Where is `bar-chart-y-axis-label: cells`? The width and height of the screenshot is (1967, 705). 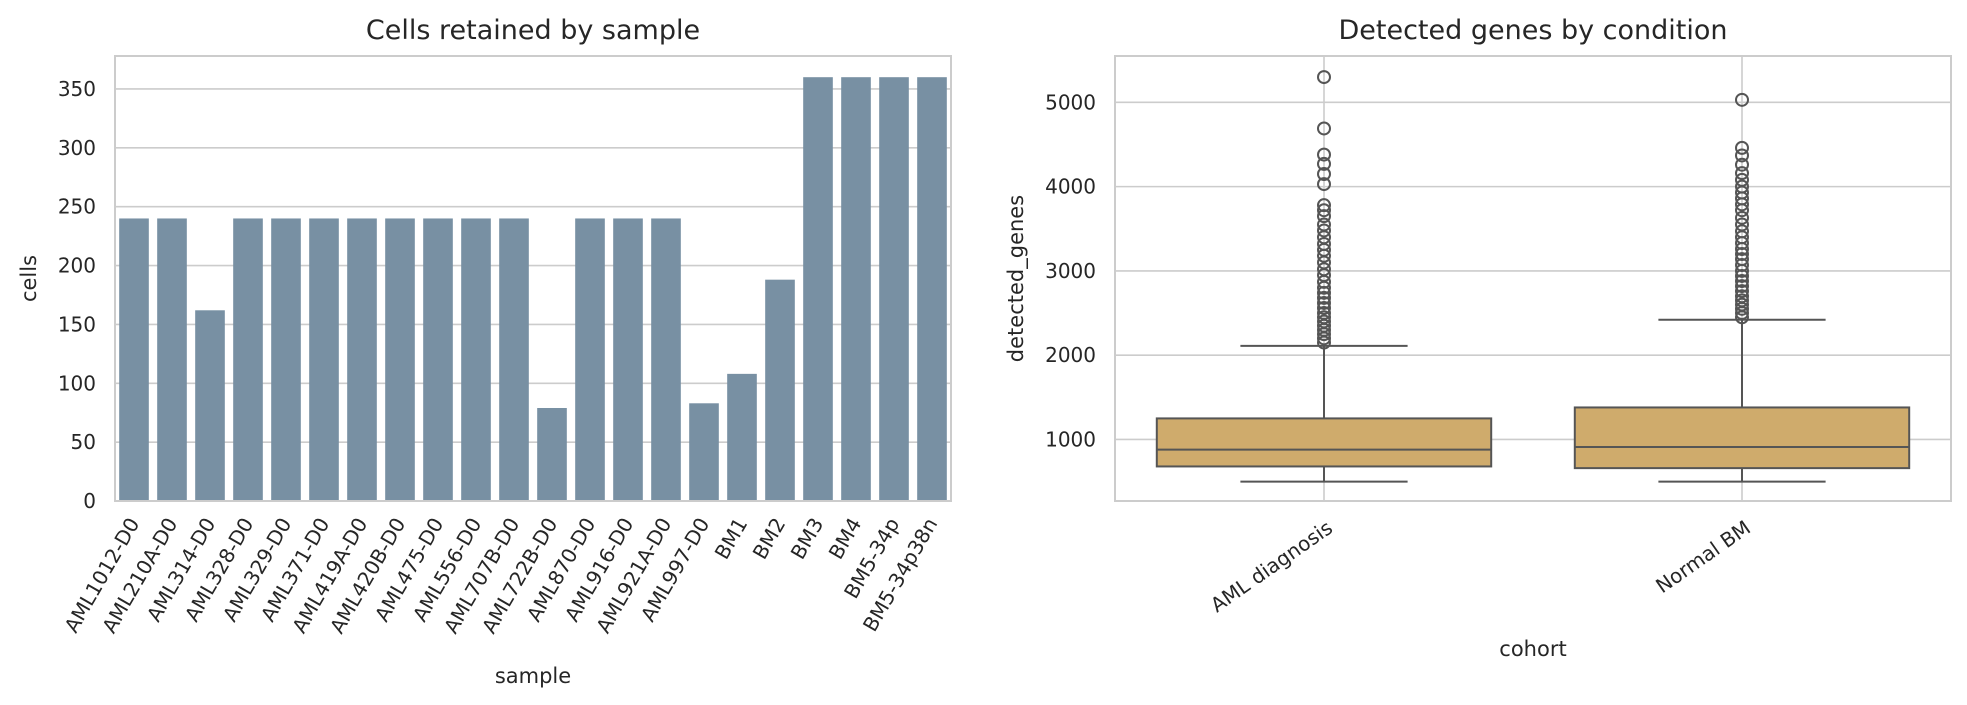 bar-chart-y-axis-label: cells is located at coordinates (29, 278).